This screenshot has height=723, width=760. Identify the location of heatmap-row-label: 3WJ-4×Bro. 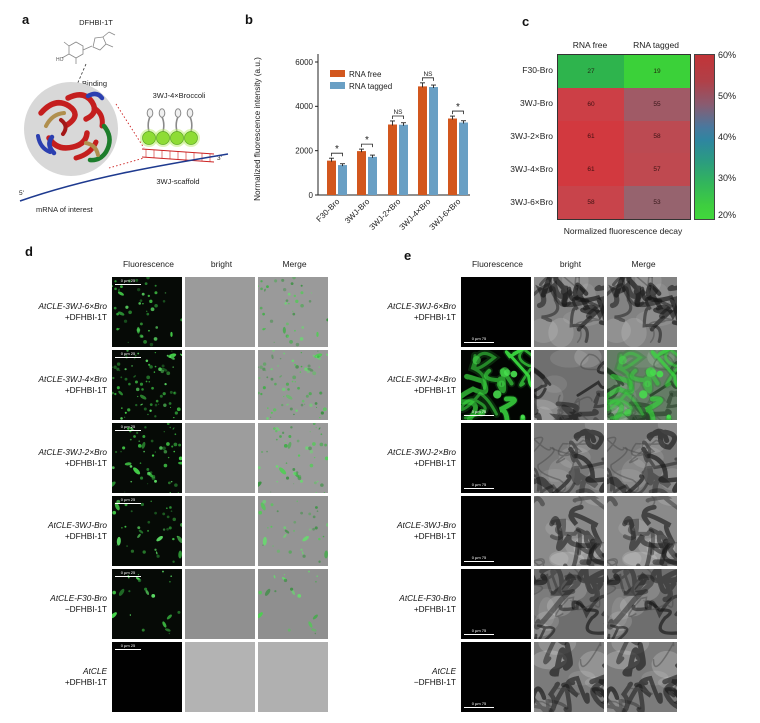
(531, 168).